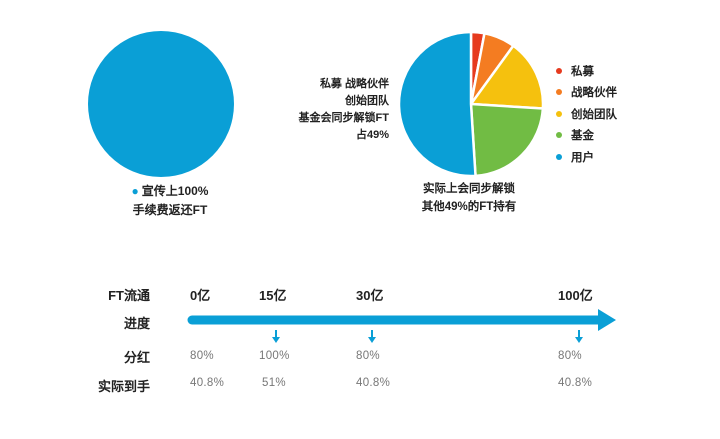  What do you see at coordinates (582, 157) in the screenshot?
I see `legend-label: 用户` at bounding box center [582, 157].